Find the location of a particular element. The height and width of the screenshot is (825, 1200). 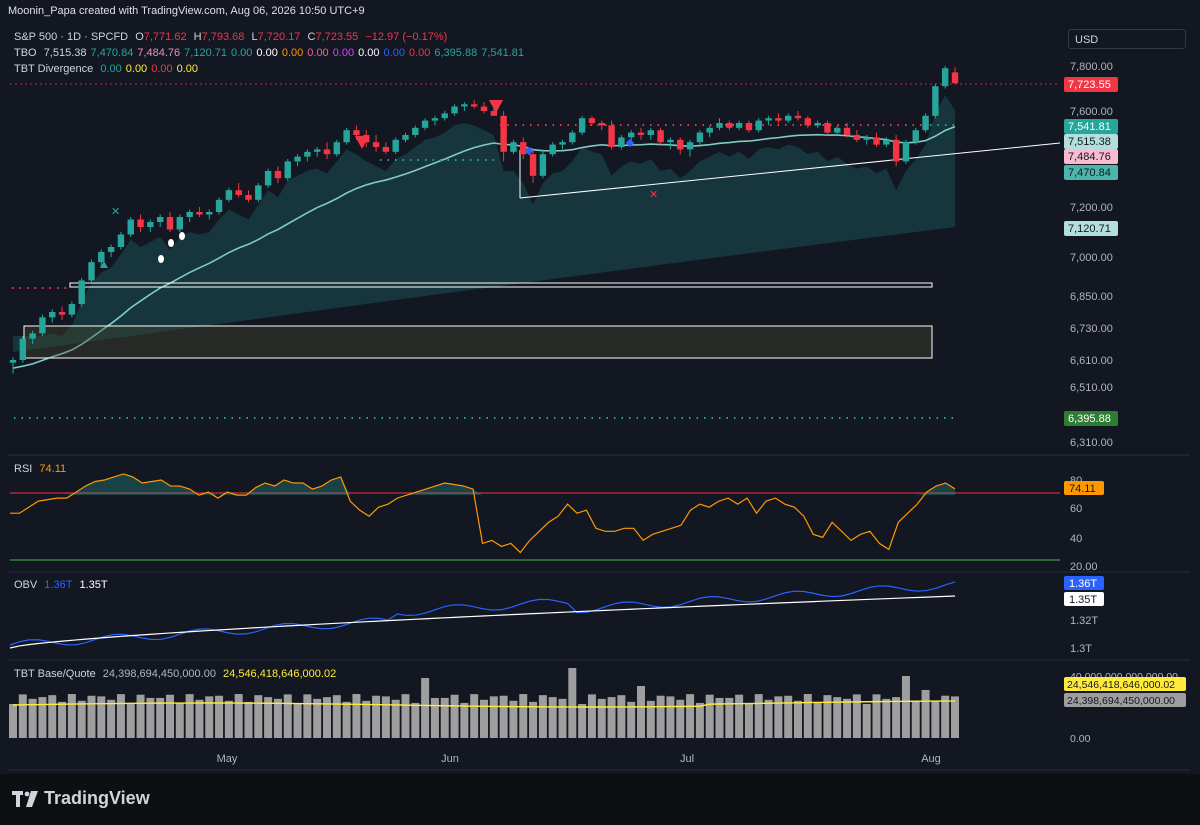

rsi-overbought-fill is located at coordinates (482, 484).